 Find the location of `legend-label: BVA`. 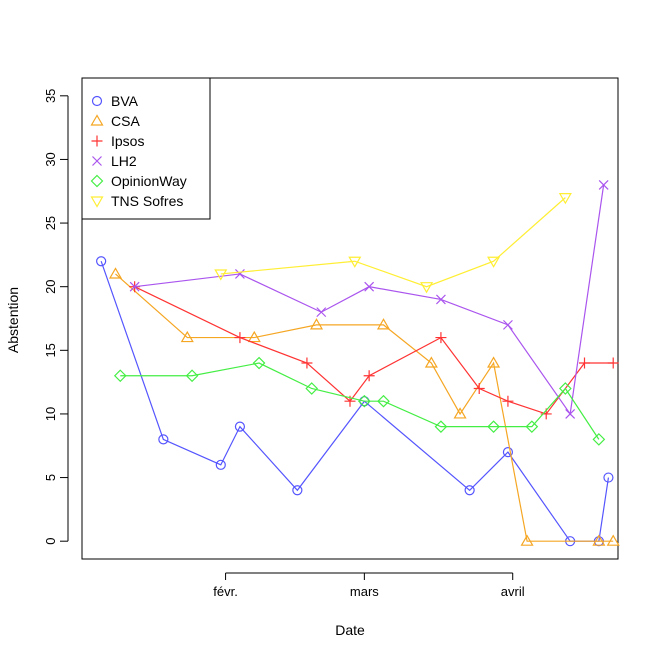

legend-label: BVA is located at coordinates (125, 101).